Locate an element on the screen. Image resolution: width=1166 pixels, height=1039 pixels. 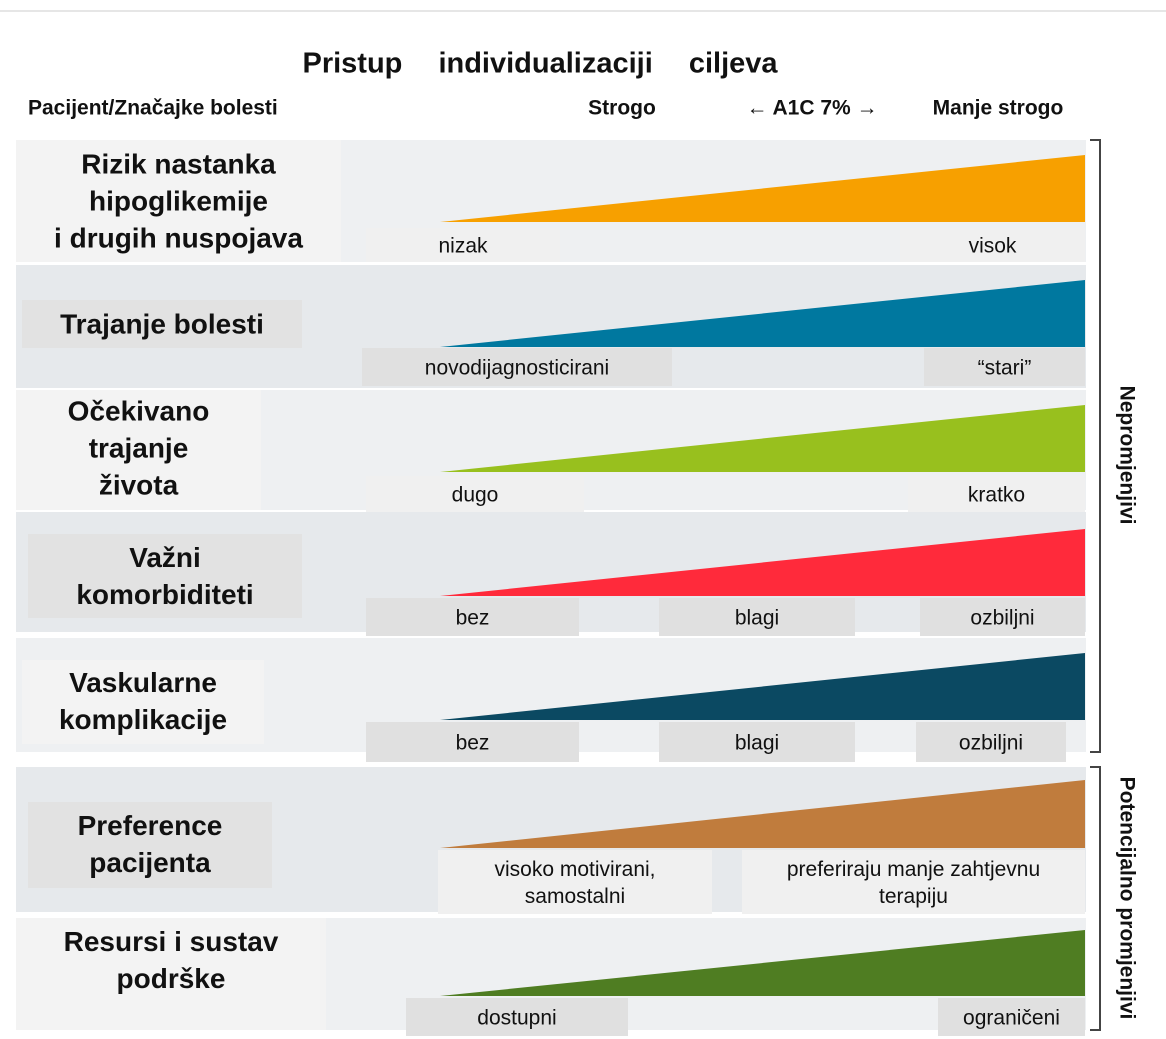
row-label: i drugih nuspojava is located at coordinates (178, 237).